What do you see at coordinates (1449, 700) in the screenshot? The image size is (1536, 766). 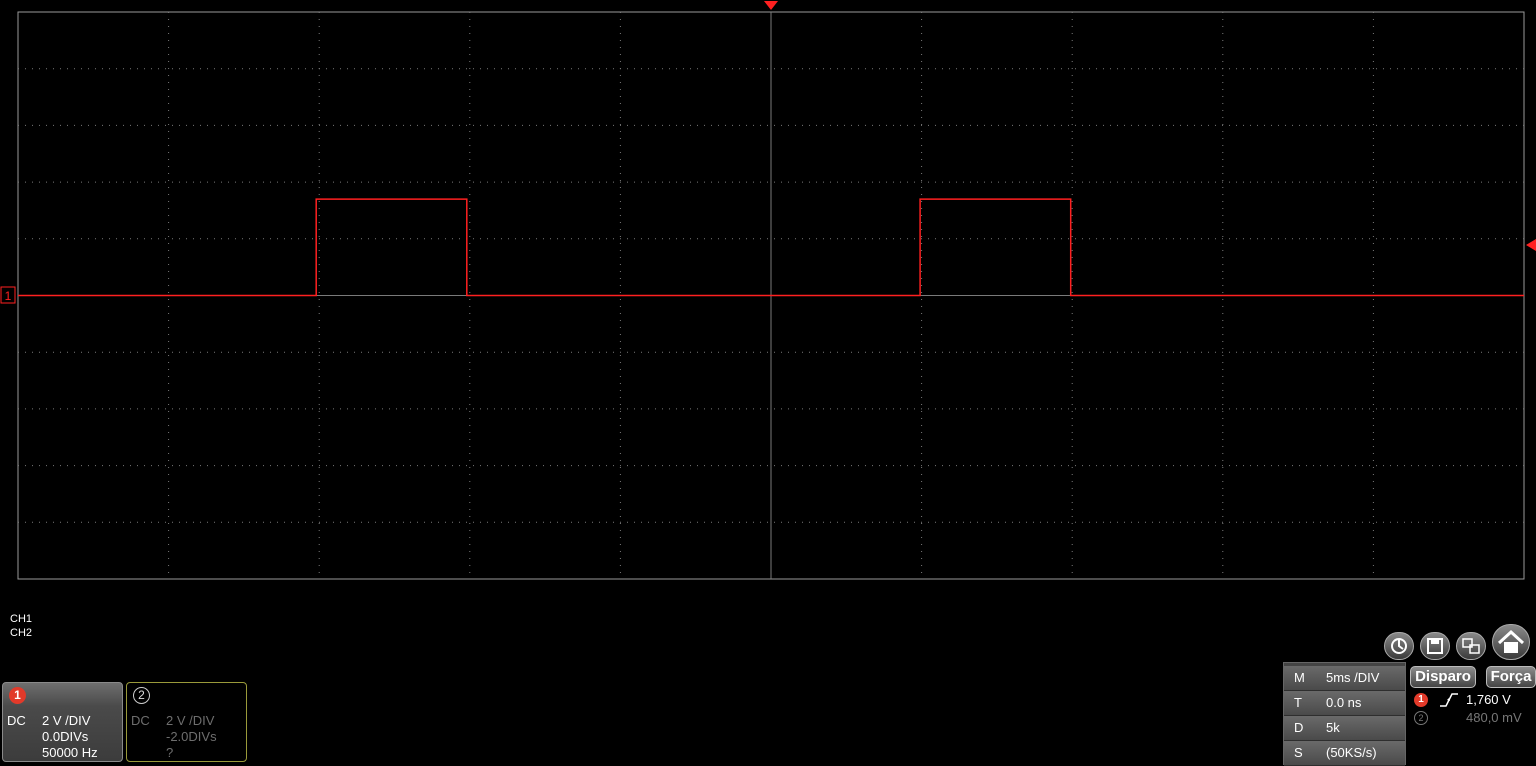 I see `rising-edge-icon` at bounding box center [1449, 700].